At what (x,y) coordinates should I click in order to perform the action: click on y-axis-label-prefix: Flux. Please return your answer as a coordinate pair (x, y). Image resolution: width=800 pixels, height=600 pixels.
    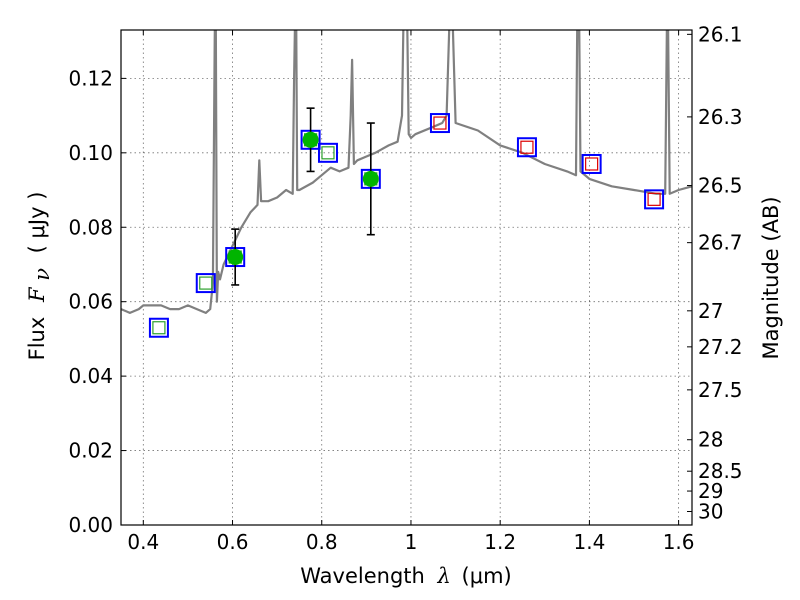
    Looking at the image, I should click on (37, 339).